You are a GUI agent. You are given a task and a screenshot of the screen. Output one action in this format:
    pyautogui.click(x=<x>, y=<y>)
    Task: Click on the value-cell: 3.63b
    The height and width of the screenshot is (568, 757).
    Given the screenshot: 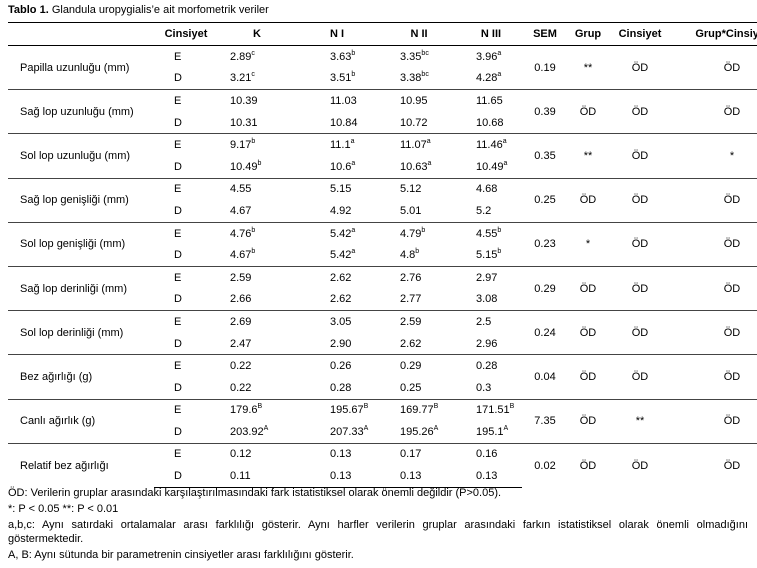 What is the action you would take?
    pyautogui.click(x=337, y=56)
    